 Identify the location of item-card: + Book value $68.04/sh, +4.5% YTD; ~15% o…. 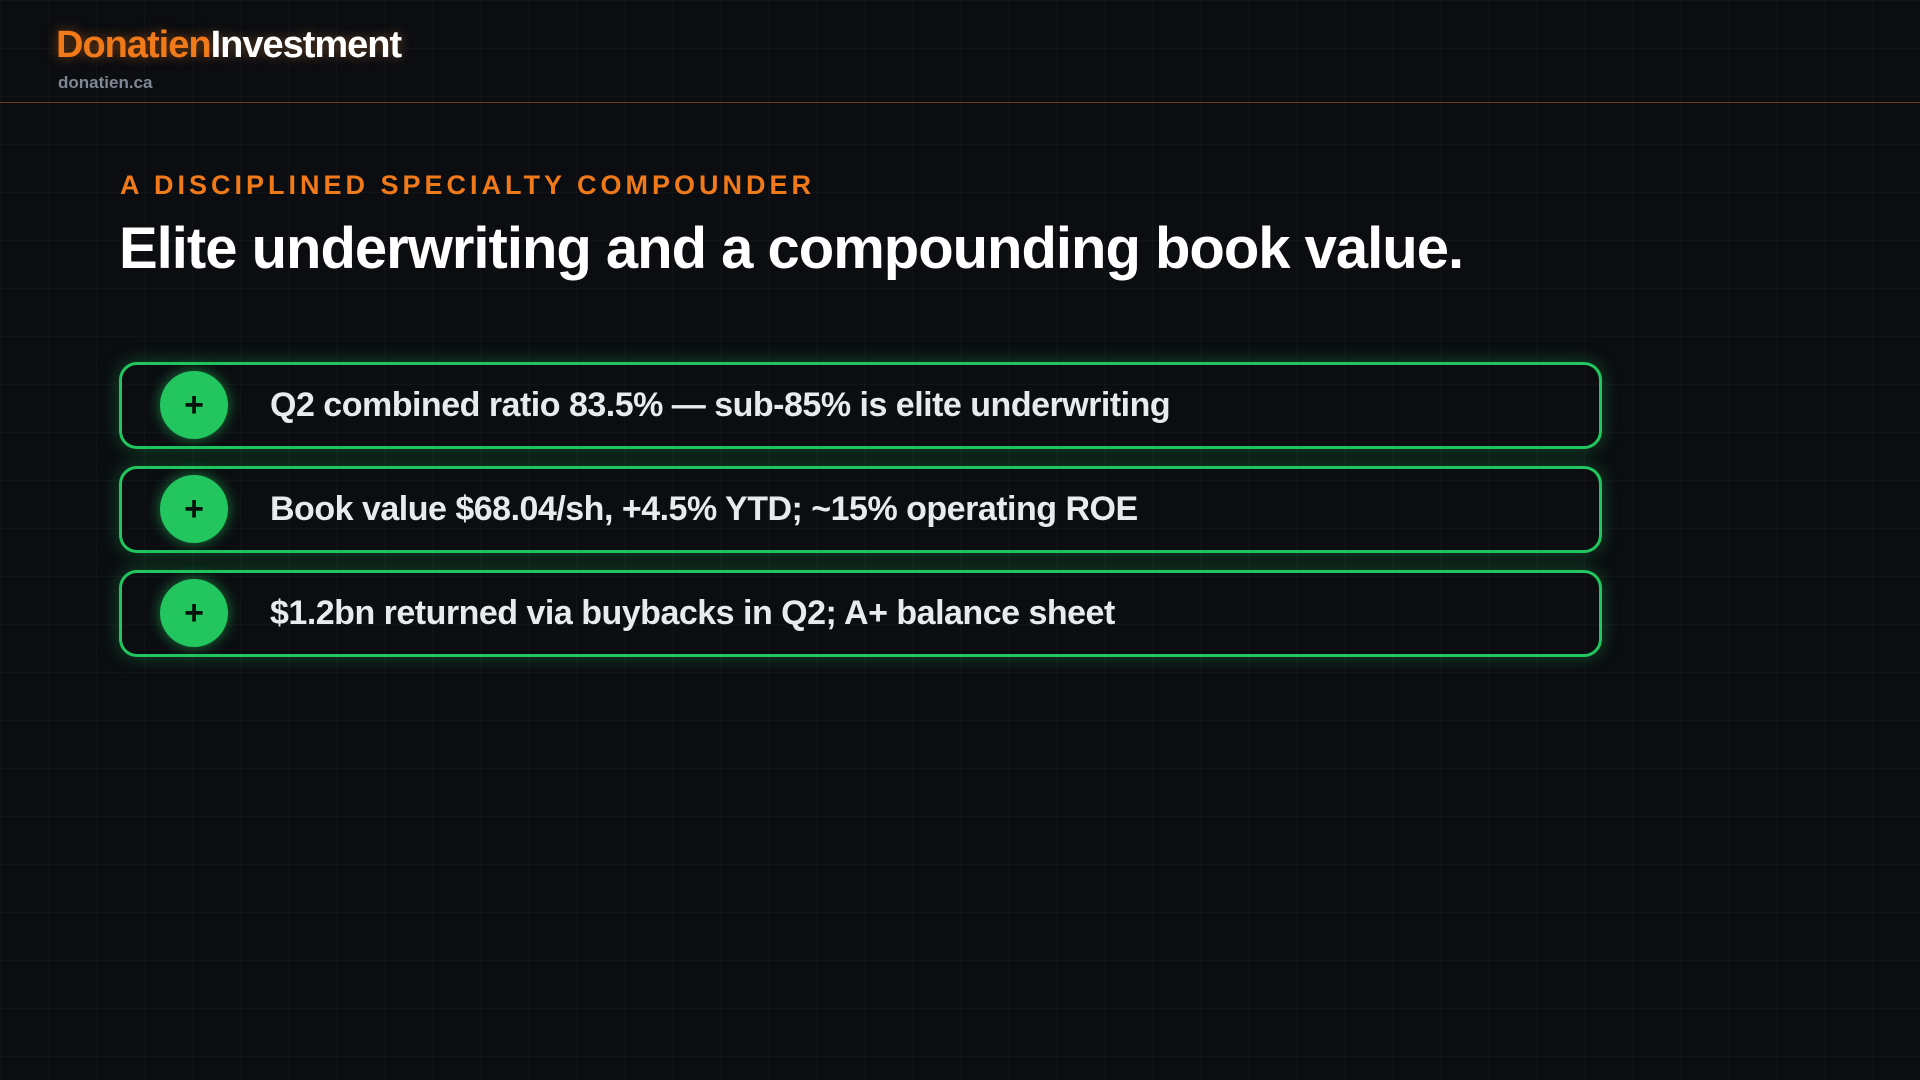
(860, 509).